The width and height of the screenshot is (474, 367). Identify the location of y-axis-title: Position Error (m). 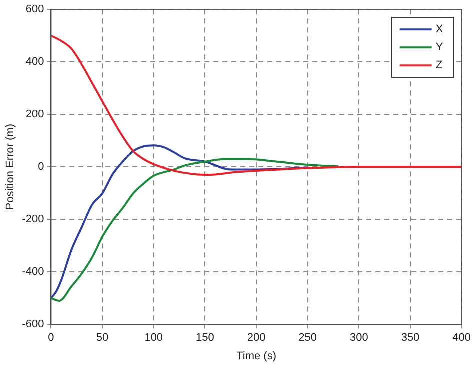
(10, 167).